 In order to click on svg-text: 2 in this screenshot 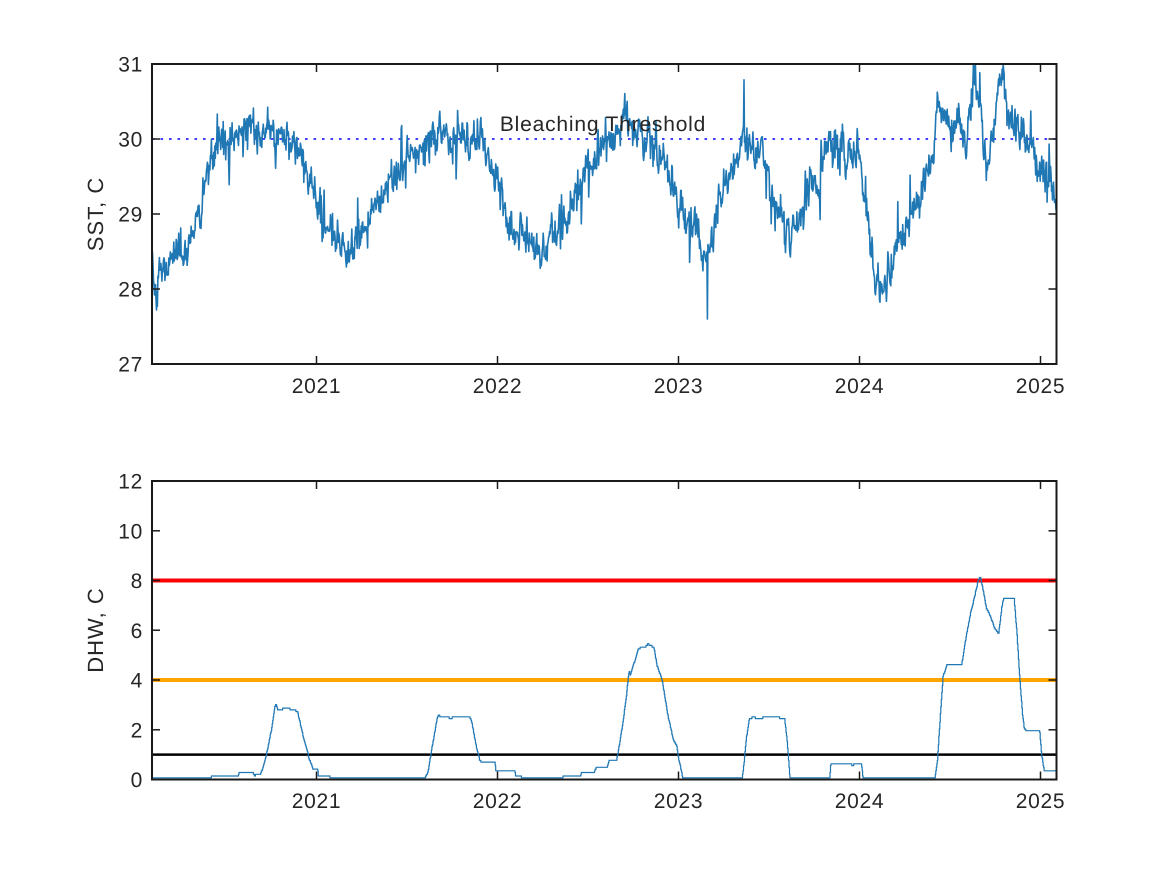, I will do `click(137, 730)`.